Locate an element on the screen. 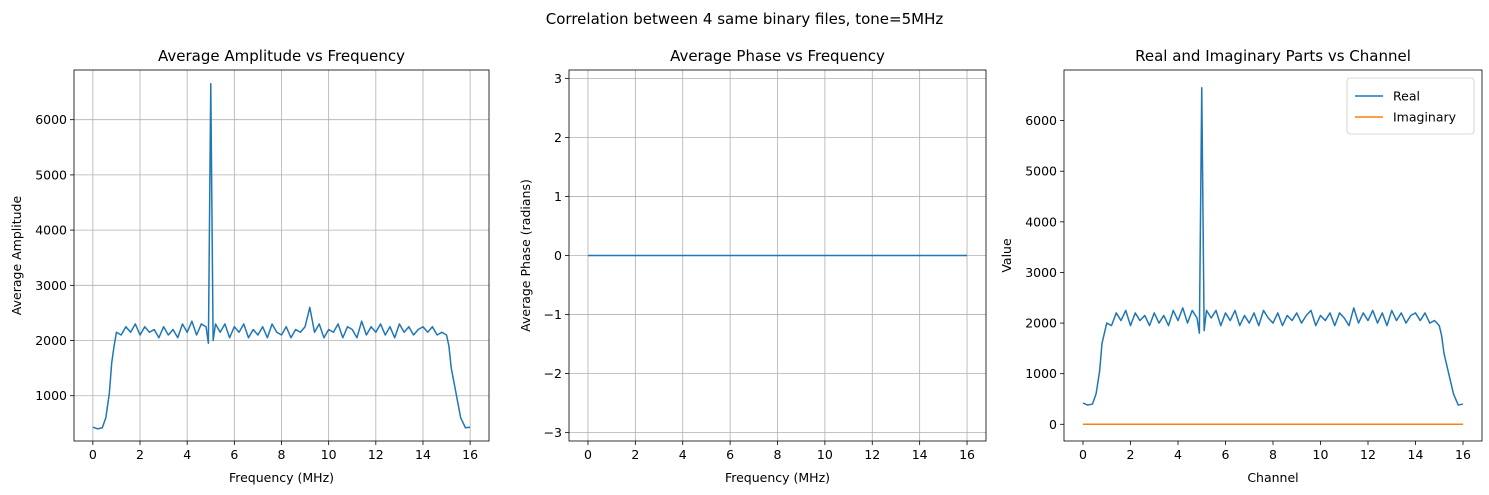 The width and height of the screenshot is (1489, 495). subplot-title: Average Amplitude vs Frequency is located at coordinates (281, 56).